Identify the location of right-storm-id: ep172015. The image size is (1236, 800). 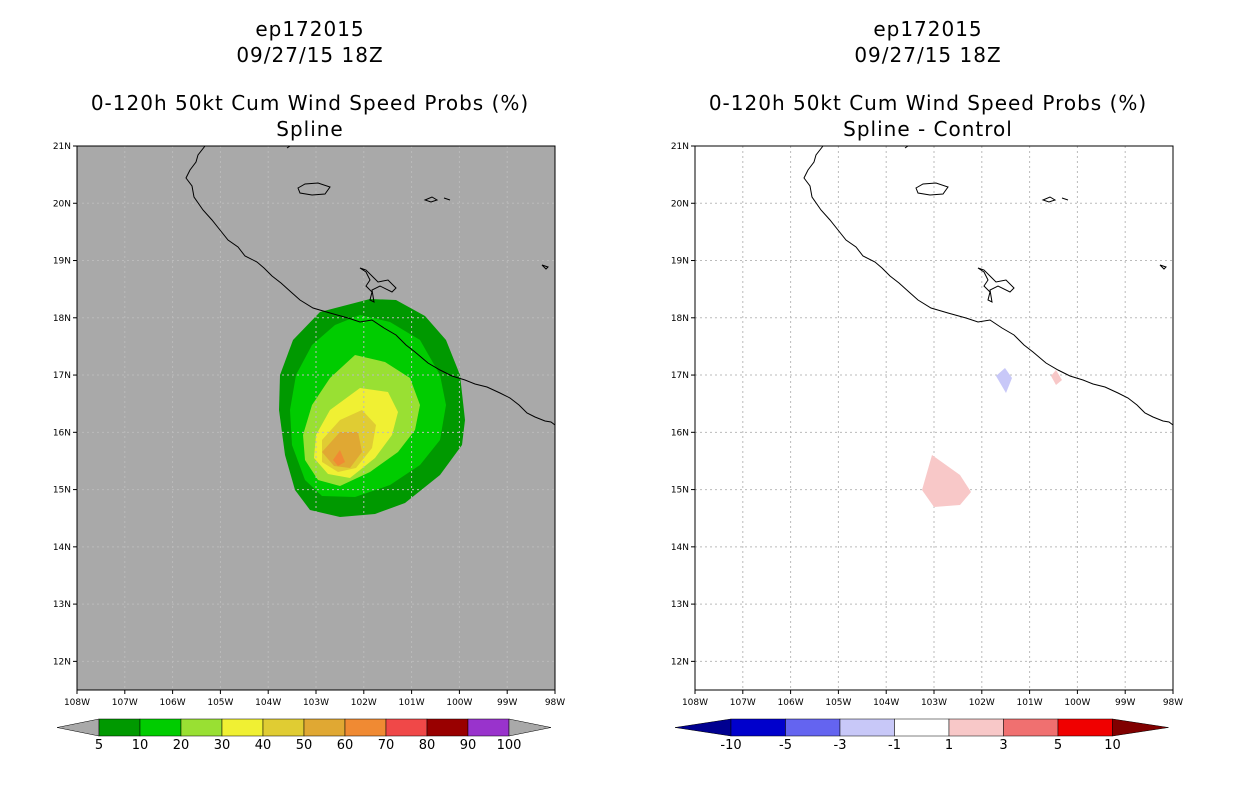
(928, 29).